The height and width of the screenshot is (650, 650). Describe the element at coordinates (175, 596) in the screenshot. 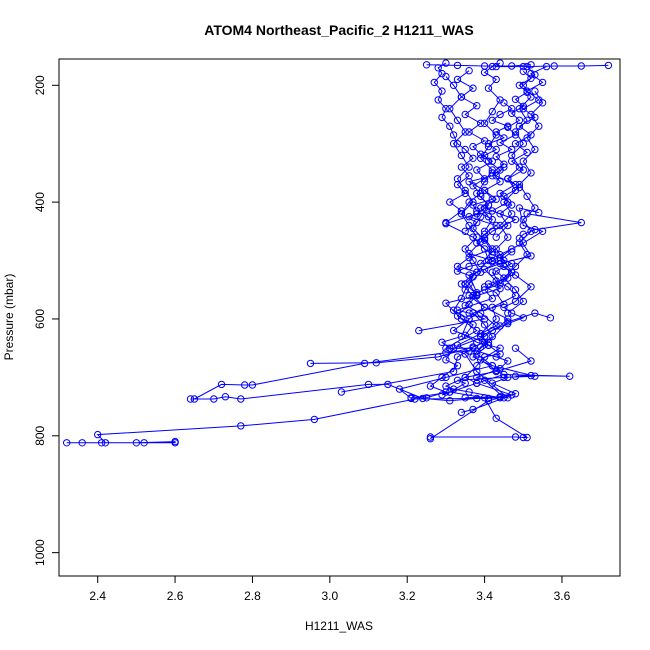

I see `x-tick-label: 2.6` at that location.